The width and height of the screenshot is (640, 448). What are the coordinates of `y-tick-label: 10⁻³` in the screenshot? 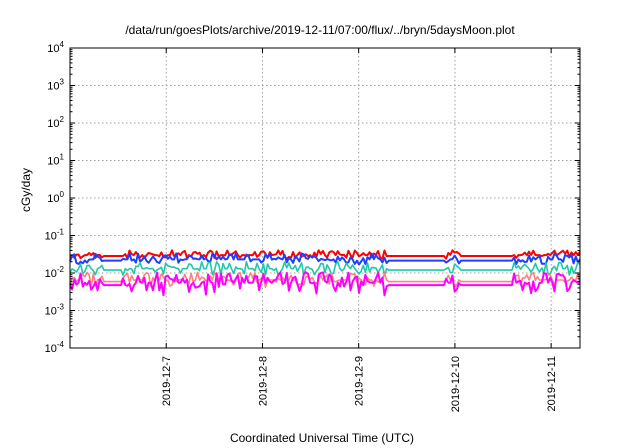 It's located at (55, 310).